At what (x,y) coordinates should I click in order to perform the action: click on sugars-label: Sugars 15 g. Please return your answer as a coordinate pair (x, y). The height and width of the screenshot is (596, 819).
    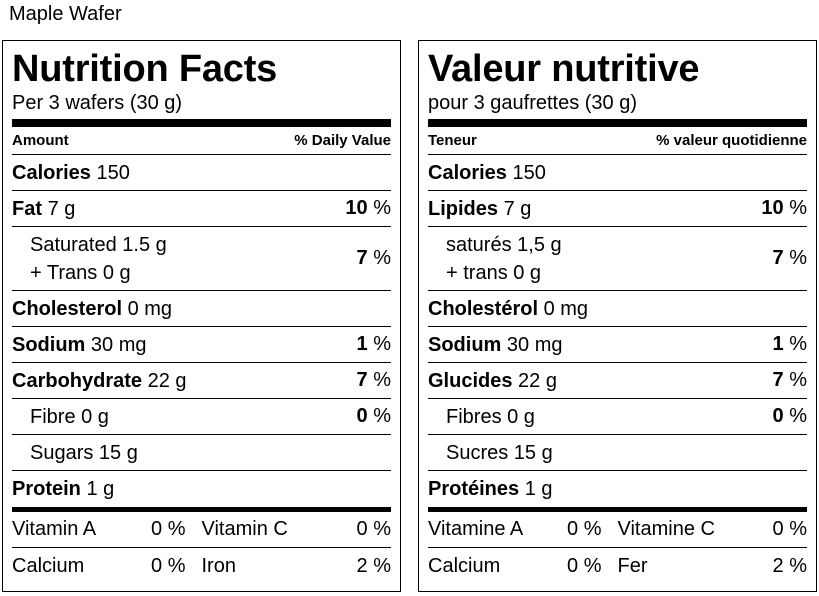
    Looking at the image, I should click on (84, 452).